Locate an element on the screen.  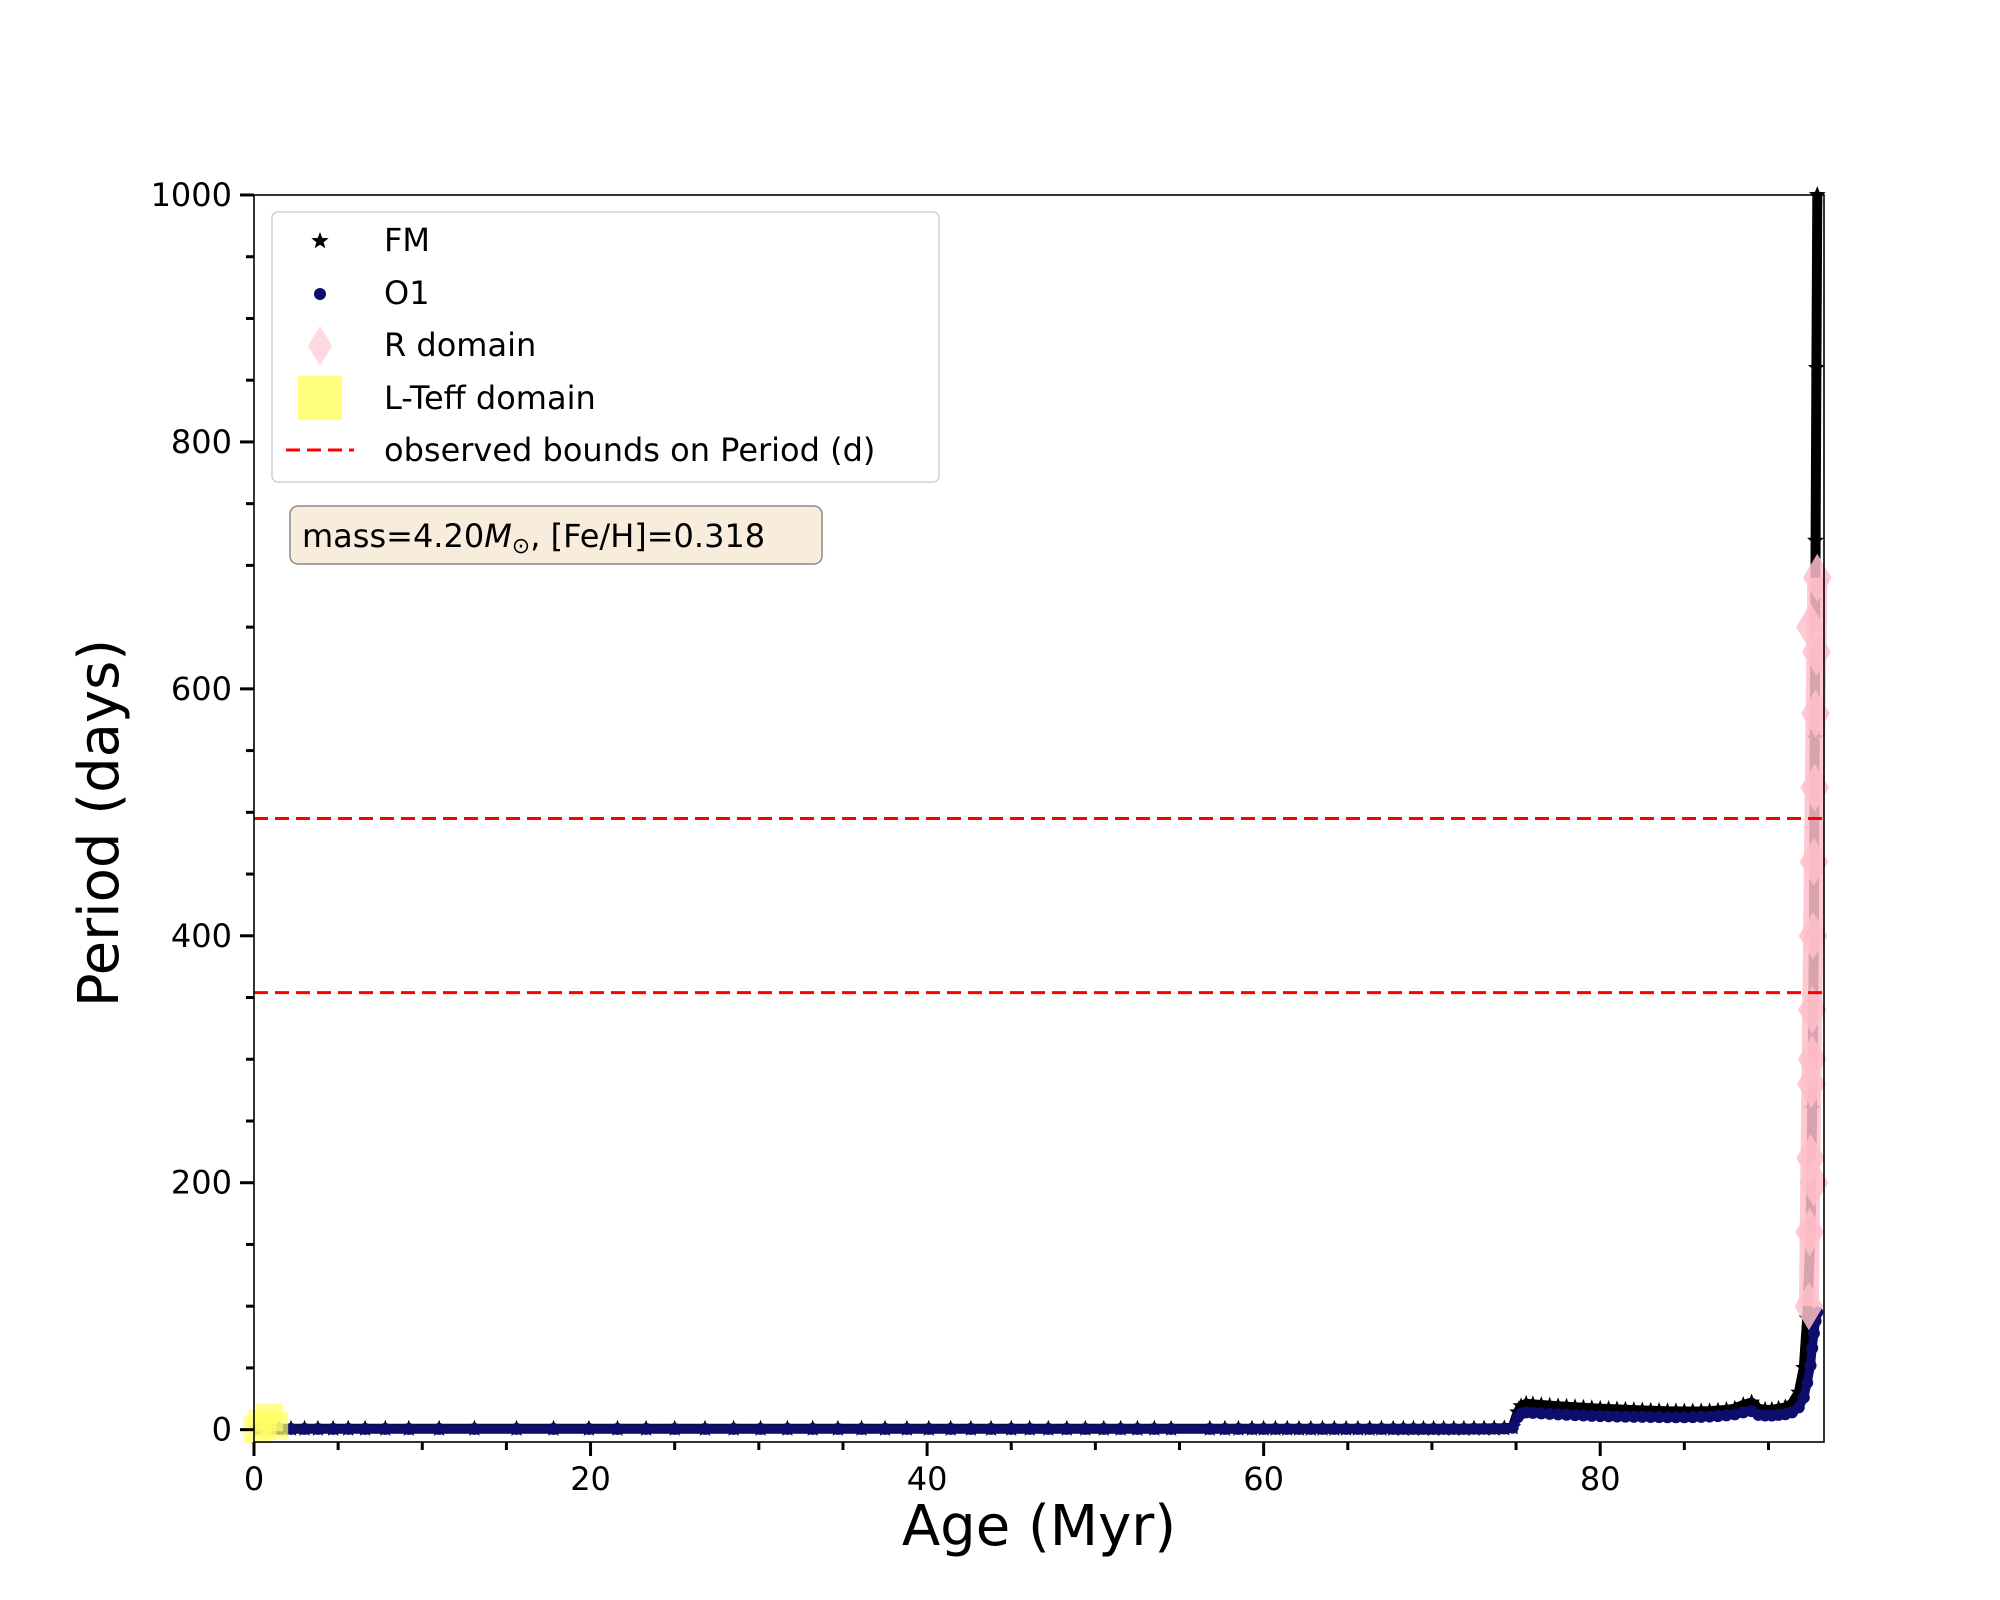
y-tick-label: 800 is located at coordinates (201, 442).